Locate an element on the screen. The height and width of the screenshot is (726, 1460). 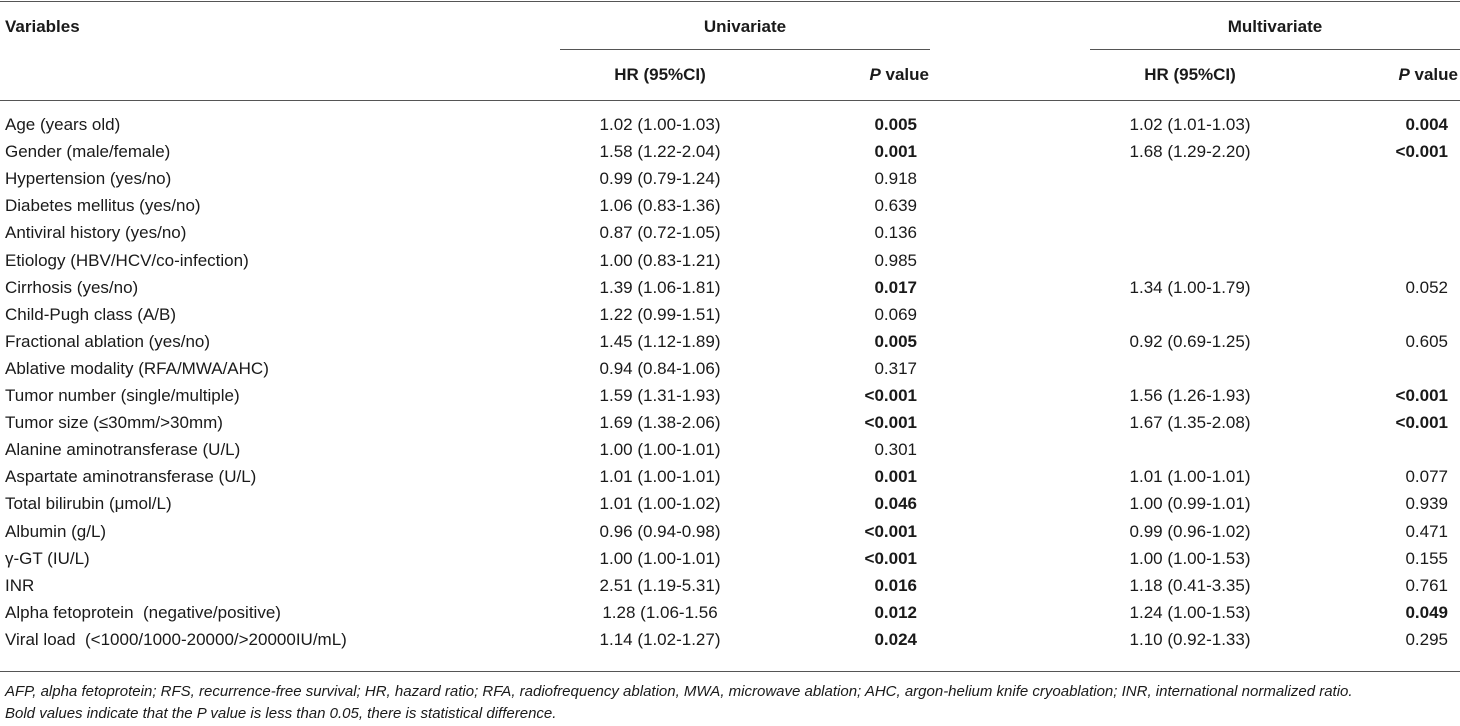
variable-cell: Etiology (HBV/HCV/co-infection) is located at coordinates (127, 260).